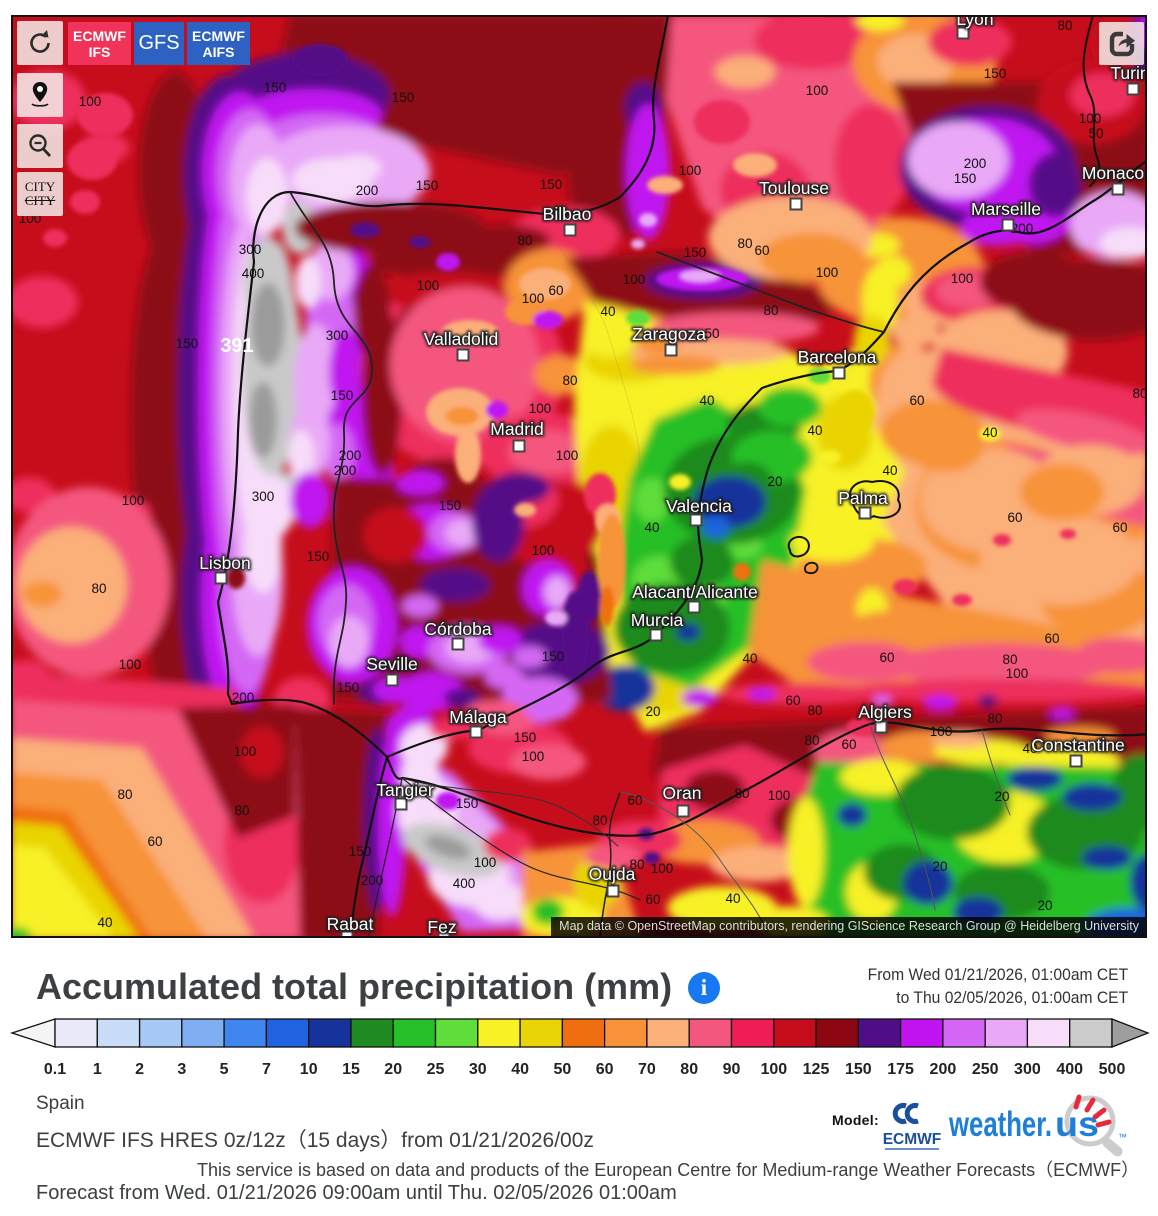  I want to click on svg-text: 5, so click(224, 1069).